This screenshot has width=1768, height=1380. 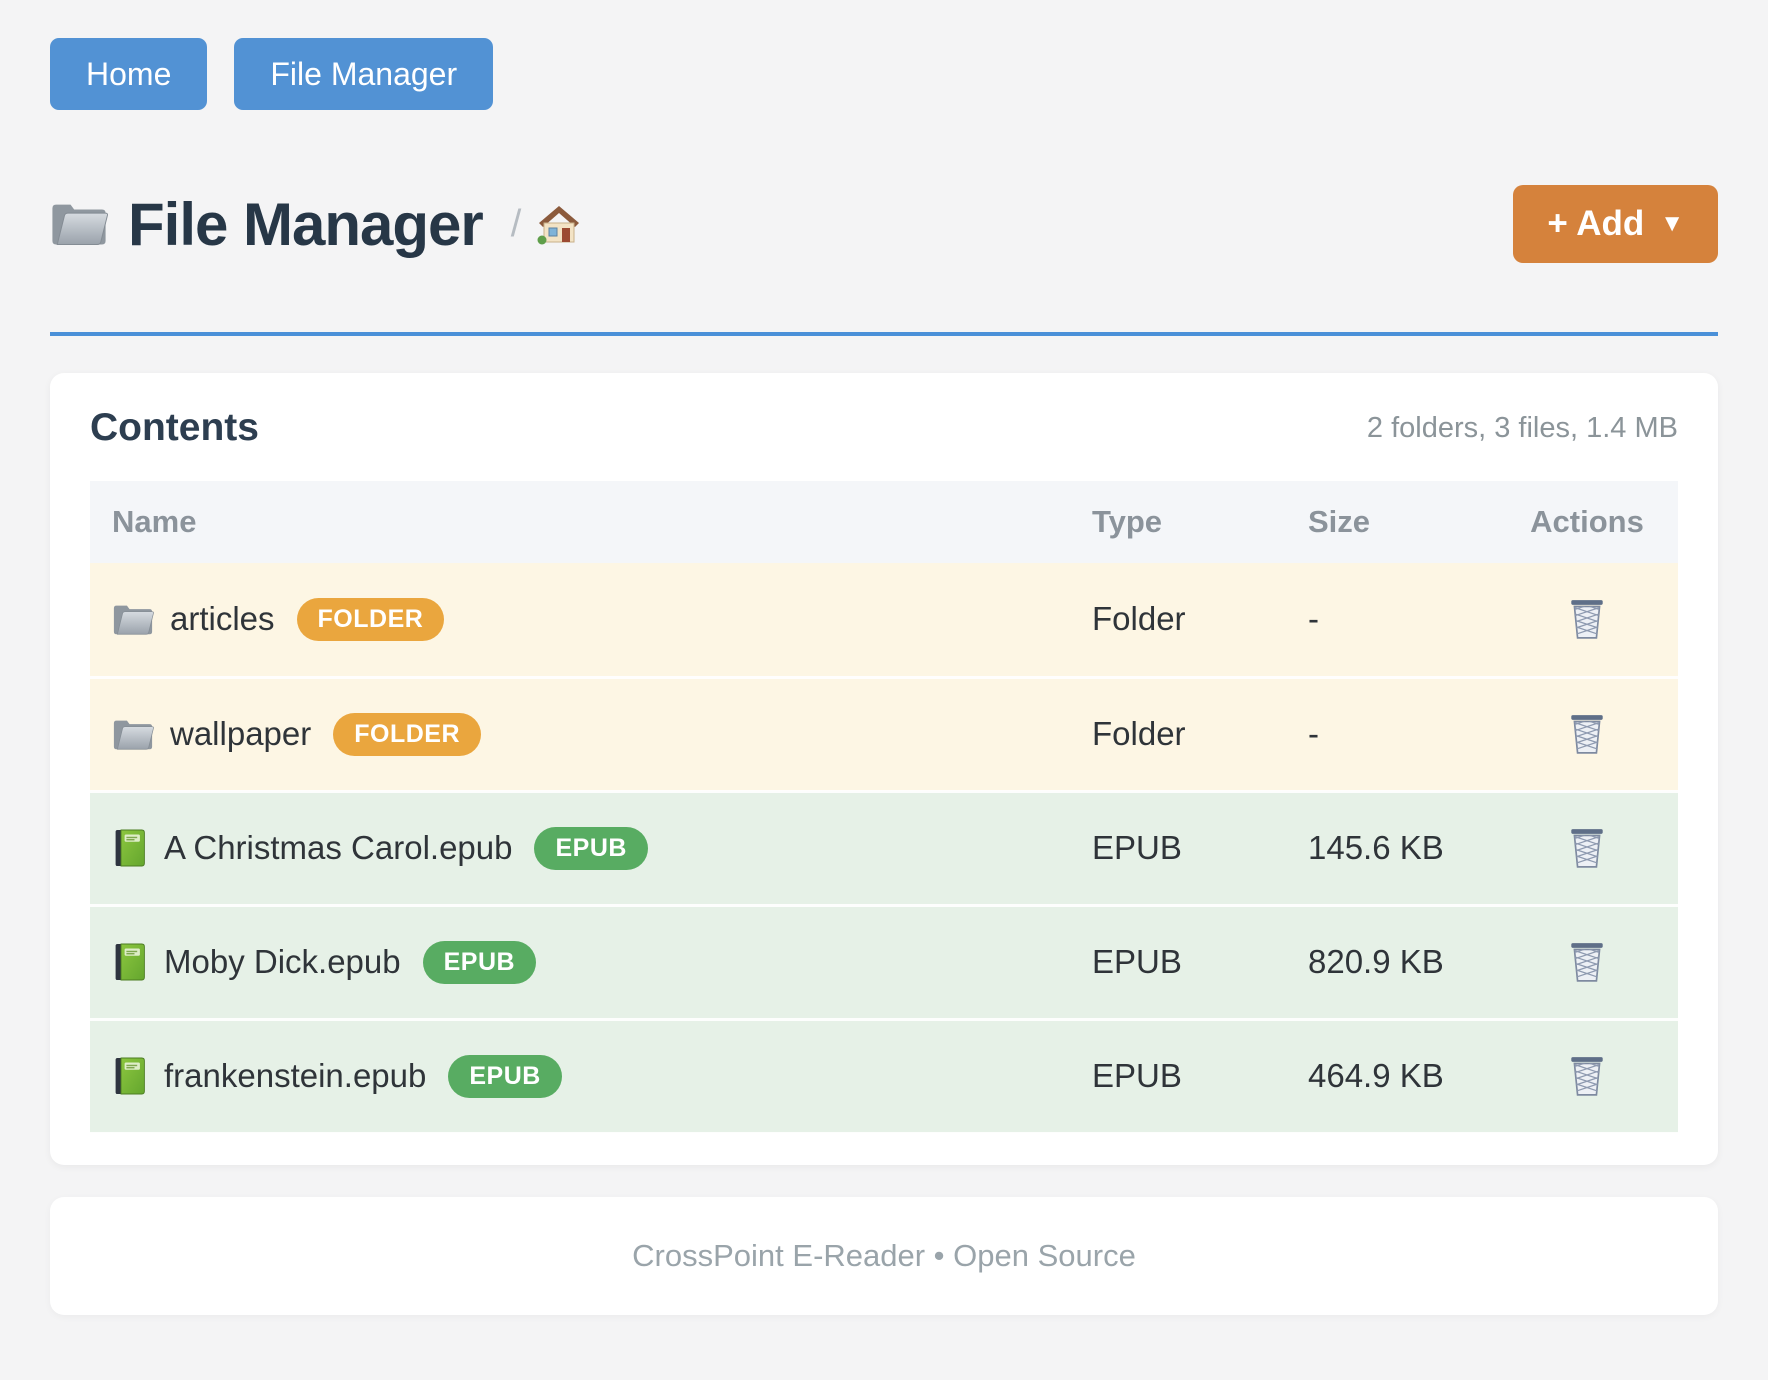 I want to click on header-actions: Actions, so click(x=1587, y=522).